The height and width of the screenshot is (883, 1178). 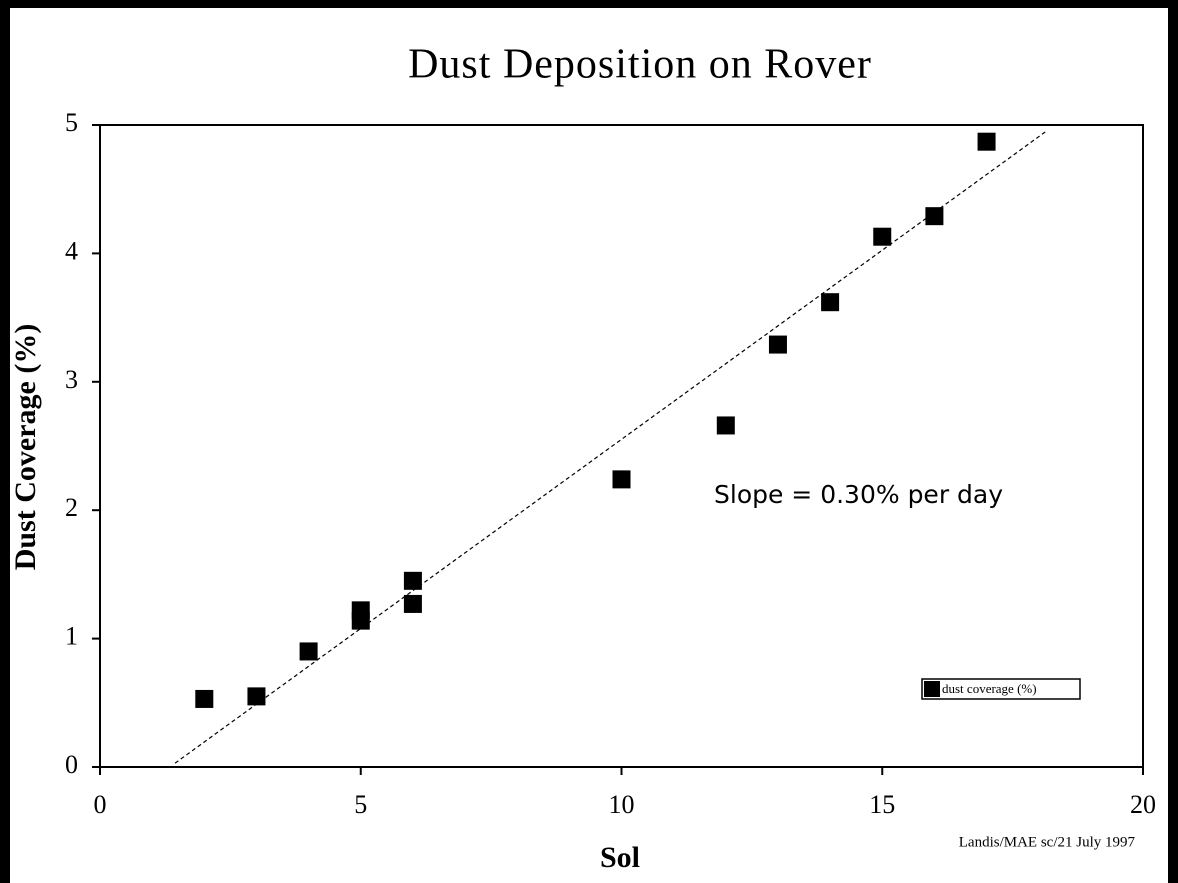 I want to click on y-tick-label: 3, so click(x=71, y=379).